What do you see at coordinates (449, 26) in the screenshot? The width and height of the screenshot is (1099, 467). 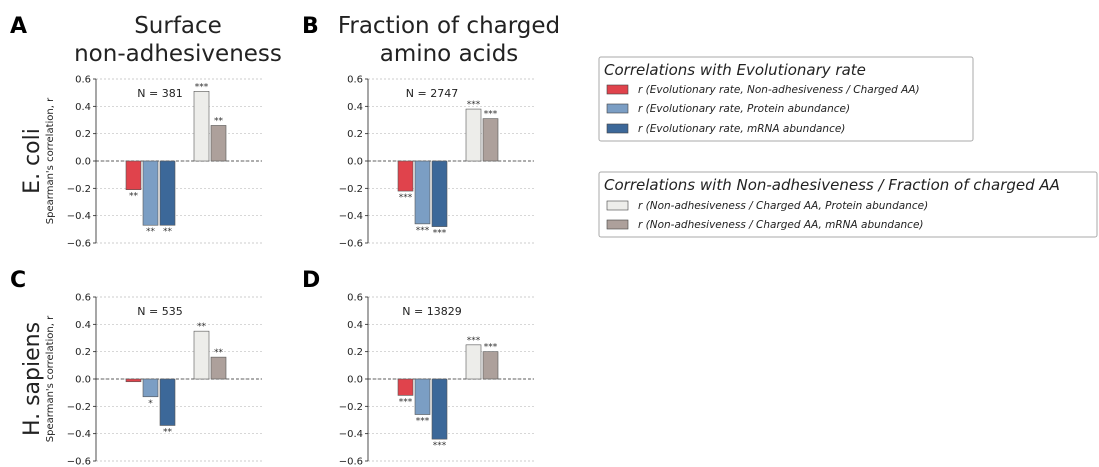 I see `column-title-b-line1: Fraction of charged` at bounding box center [449, 26].